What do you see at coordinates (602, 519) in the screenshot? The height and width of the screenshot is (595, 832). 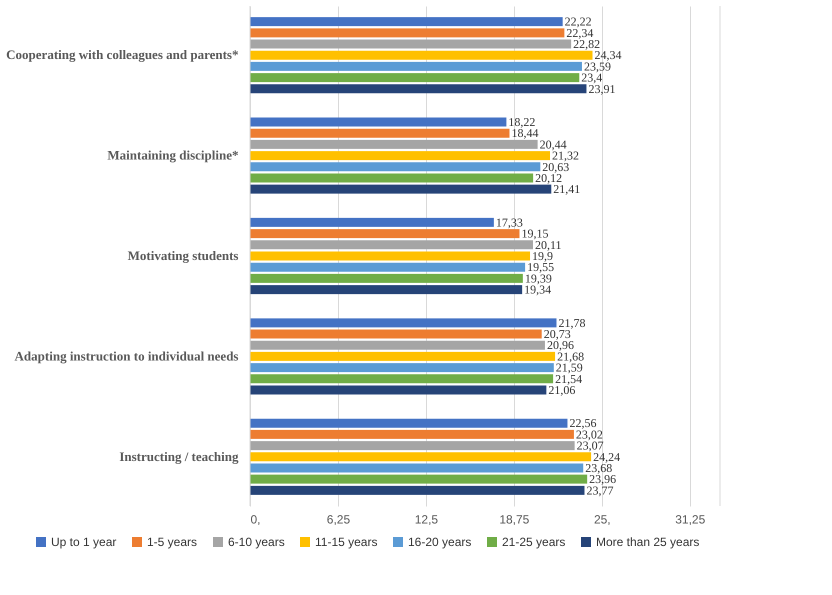 I see `x-tick-label: 25,` at bounding box center [602, 519].